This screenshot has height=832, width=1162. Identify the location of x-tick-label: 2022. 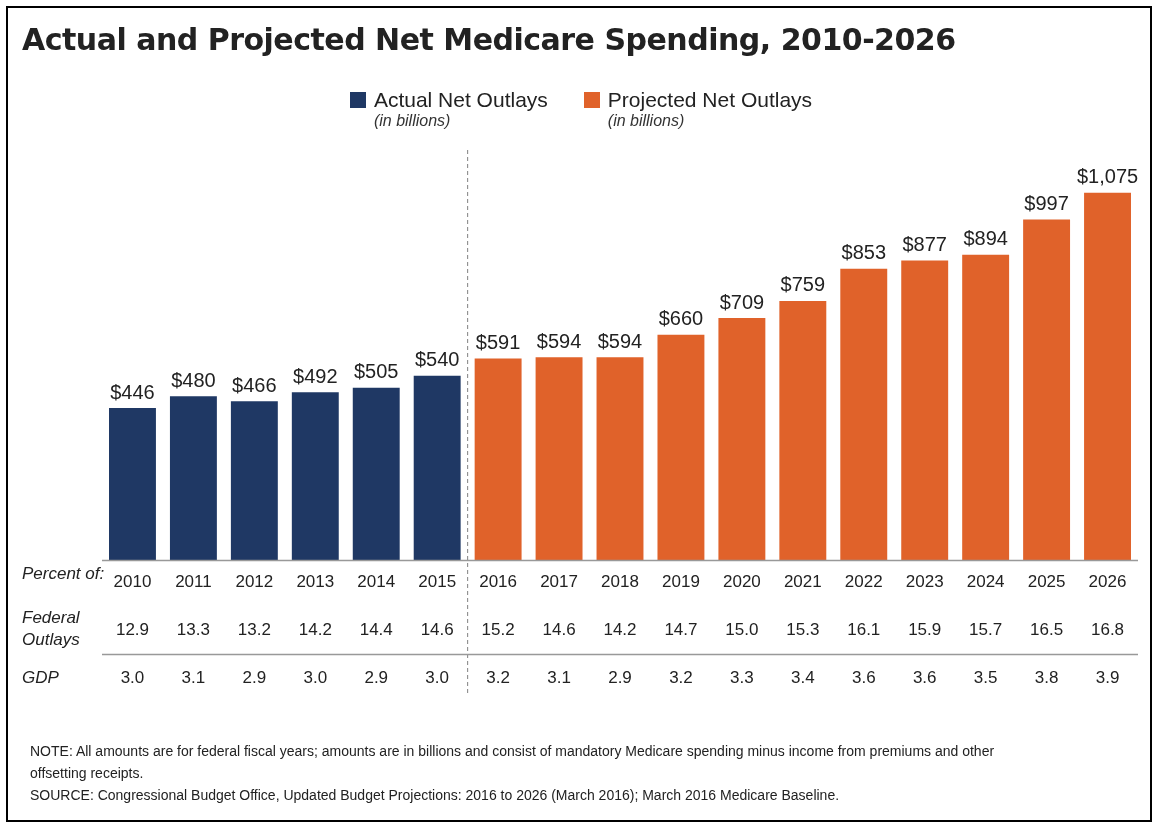
(863, 582).